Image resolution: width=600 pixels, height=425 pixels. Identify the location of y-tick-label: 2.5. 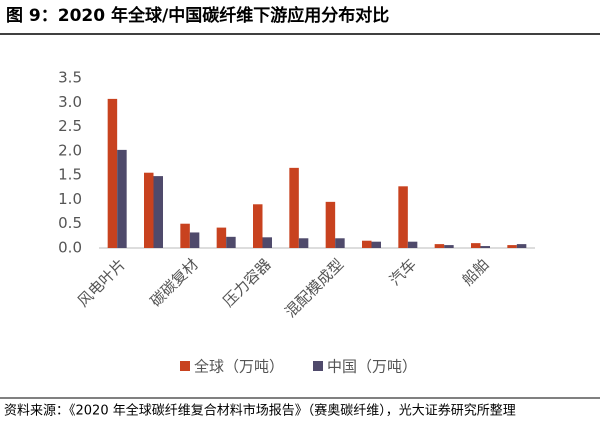
(70, 126).